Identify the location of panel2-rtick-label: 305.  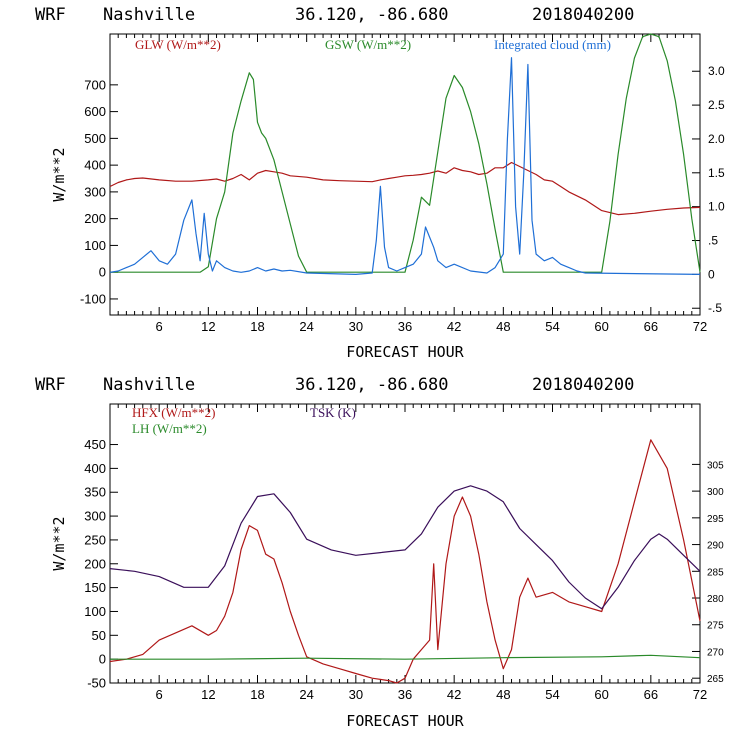
(715, 465).